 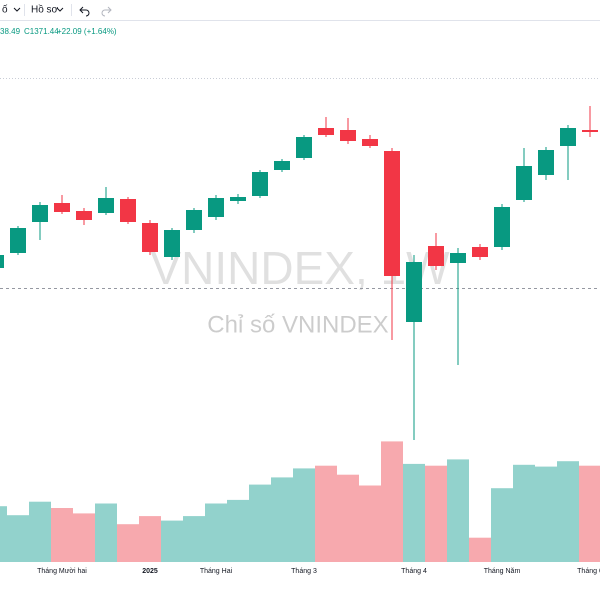 I want to click on toolbar-item: Hồ sơ, so click(x=45, y=10).